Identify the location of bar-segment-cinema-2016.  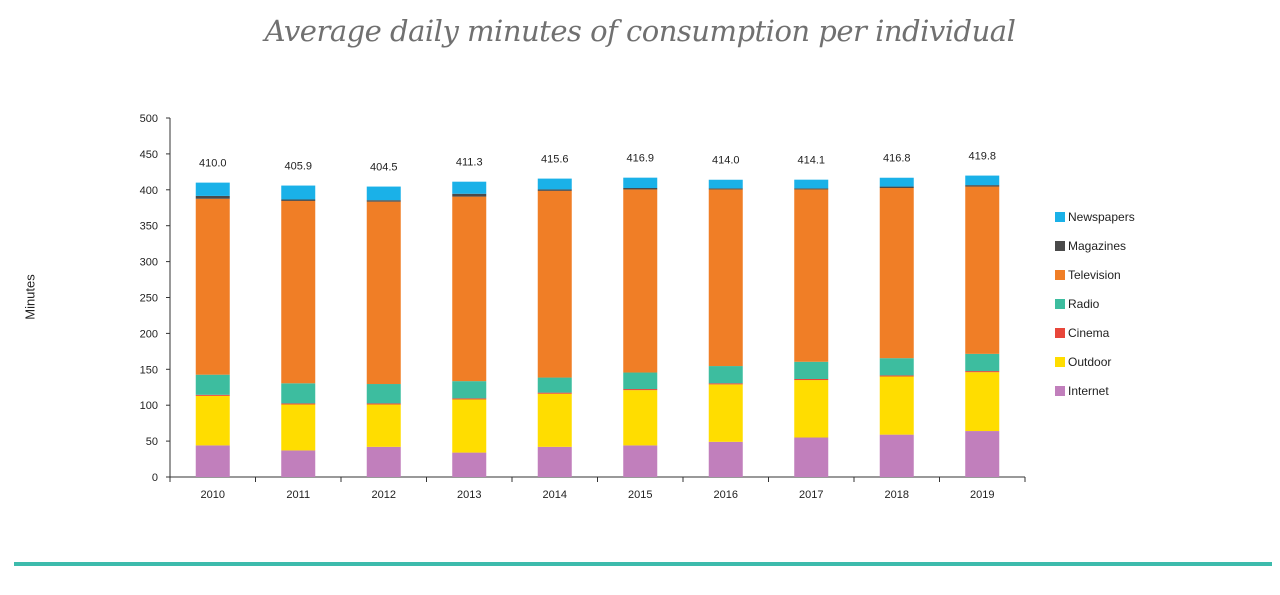
(725, 384).